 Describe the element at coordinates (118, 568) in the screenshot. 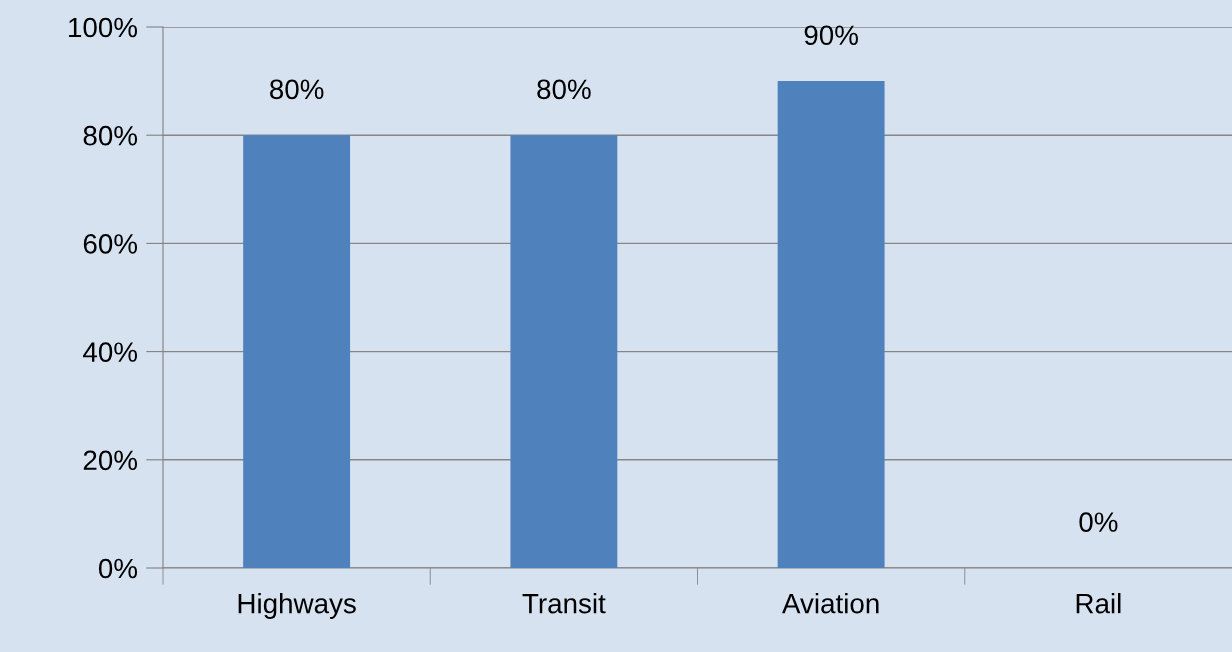

I see `y-tick-label: 0%` at that location.